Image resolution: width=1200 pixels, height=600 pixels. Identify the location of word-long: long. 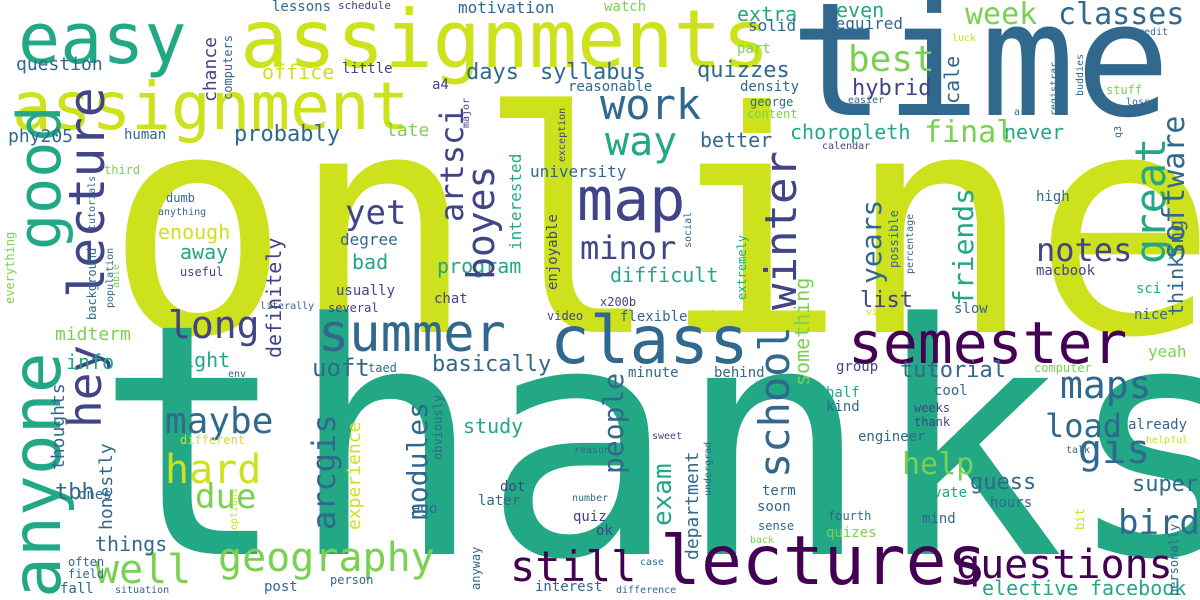
(214, 325).